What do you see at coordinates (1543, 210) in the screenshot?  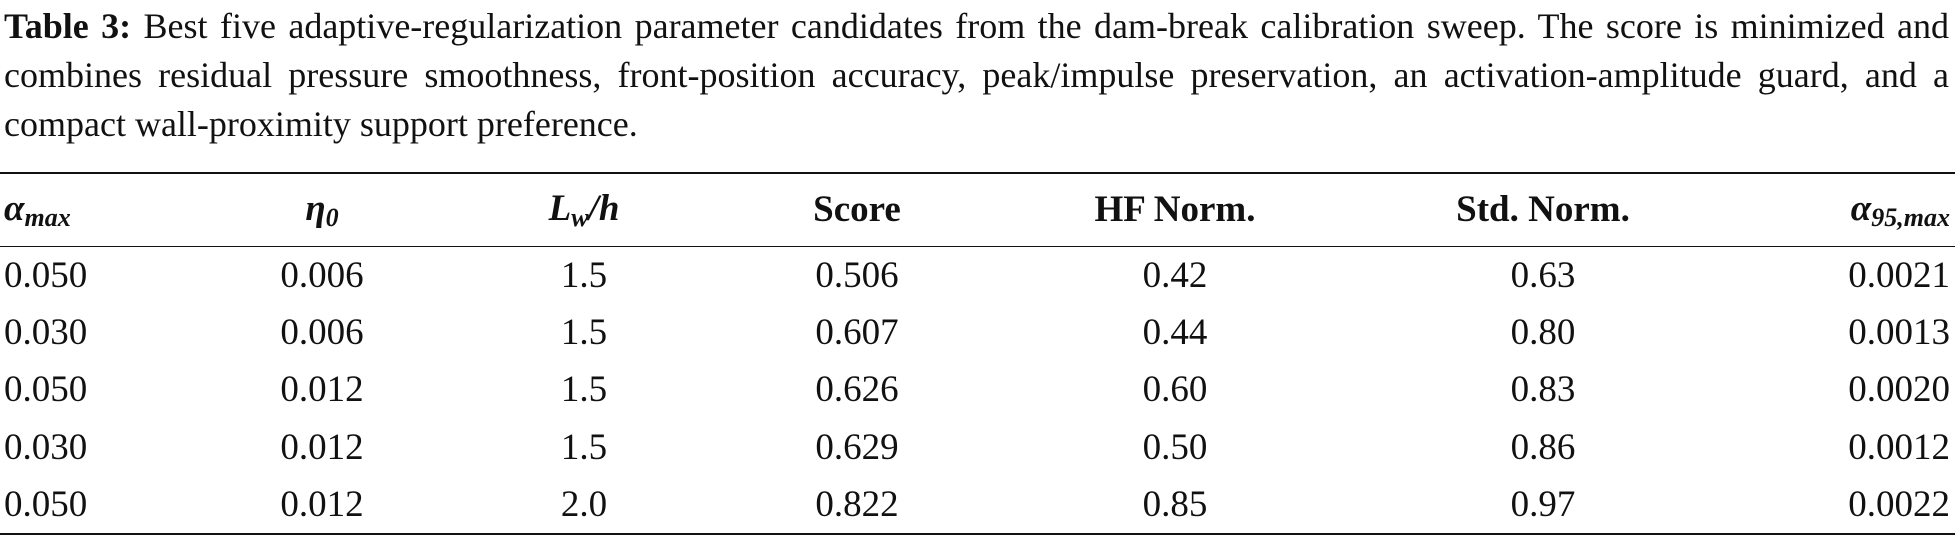 I see `column-header: Std. Norm.` at bounding box center [1543, 210].